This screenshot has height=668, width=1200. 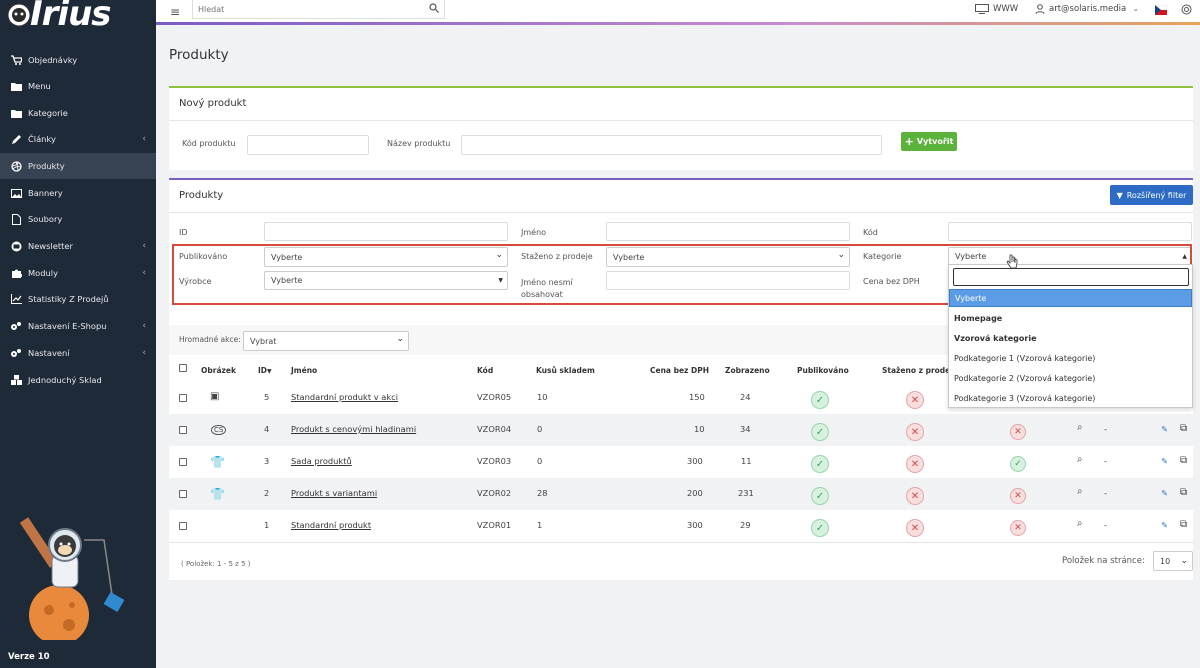 What do you see at coordinates (78, 113) in the screenshot?
I see `sidebar-item-kategorie: Kategorie` at bounding box center [78, 113].